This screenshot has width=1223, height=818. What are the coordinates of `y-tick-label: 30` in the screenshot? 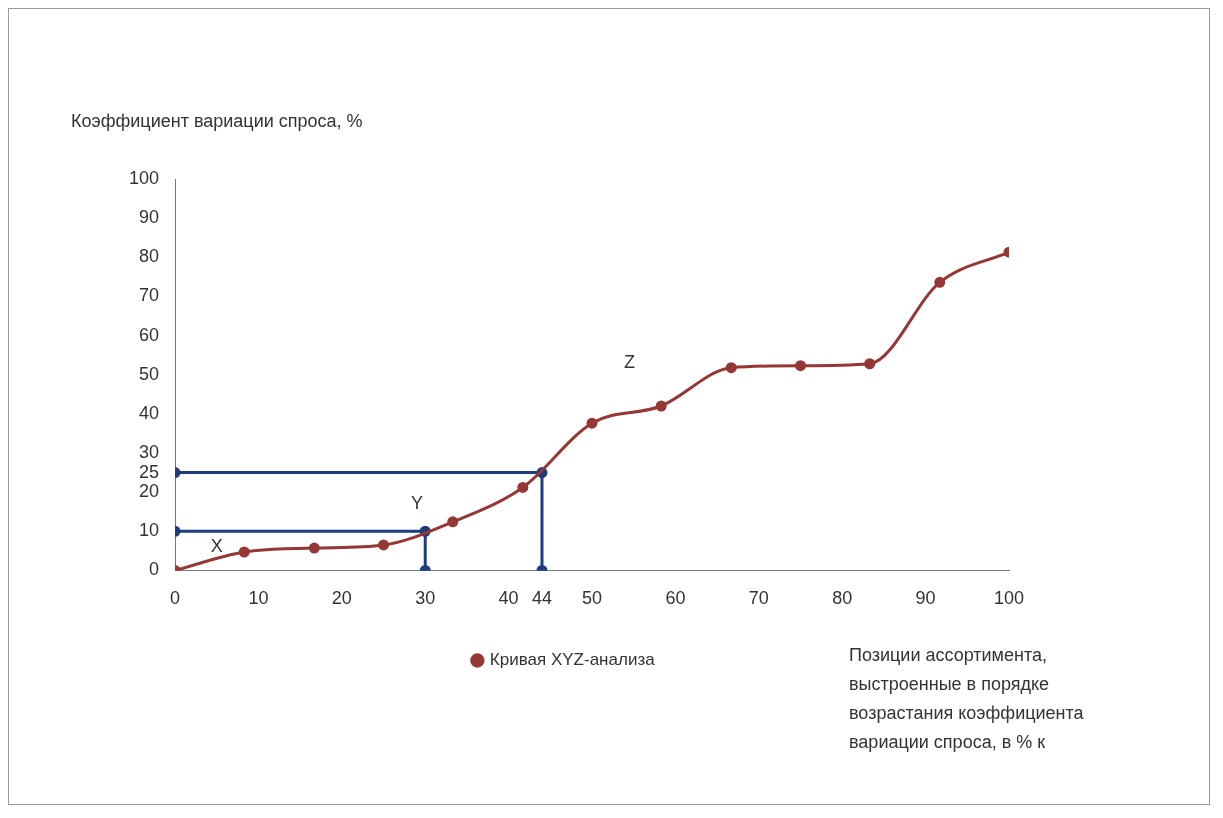 It's located at (149, 451).